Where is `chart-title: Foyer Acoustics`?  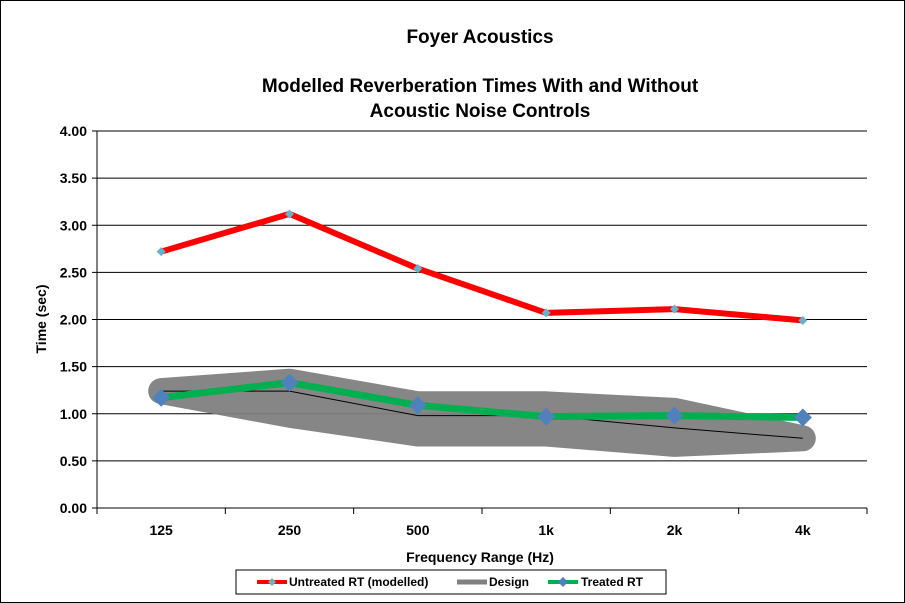 chart-title: Foyer Acoustics is located at coordinates (479, 37).